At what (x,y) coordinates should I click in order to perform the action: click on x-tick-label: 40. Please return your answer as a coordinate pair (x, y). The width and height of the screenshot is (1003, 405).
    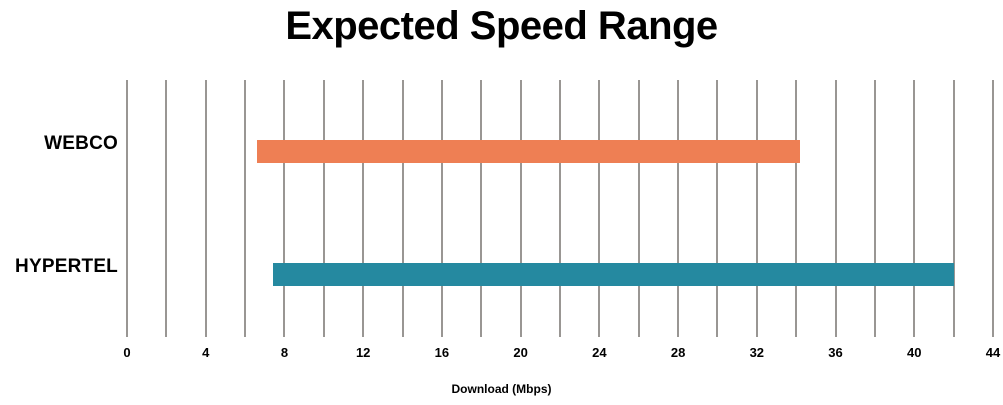
    Looking at the image, I should click on (914, 352).